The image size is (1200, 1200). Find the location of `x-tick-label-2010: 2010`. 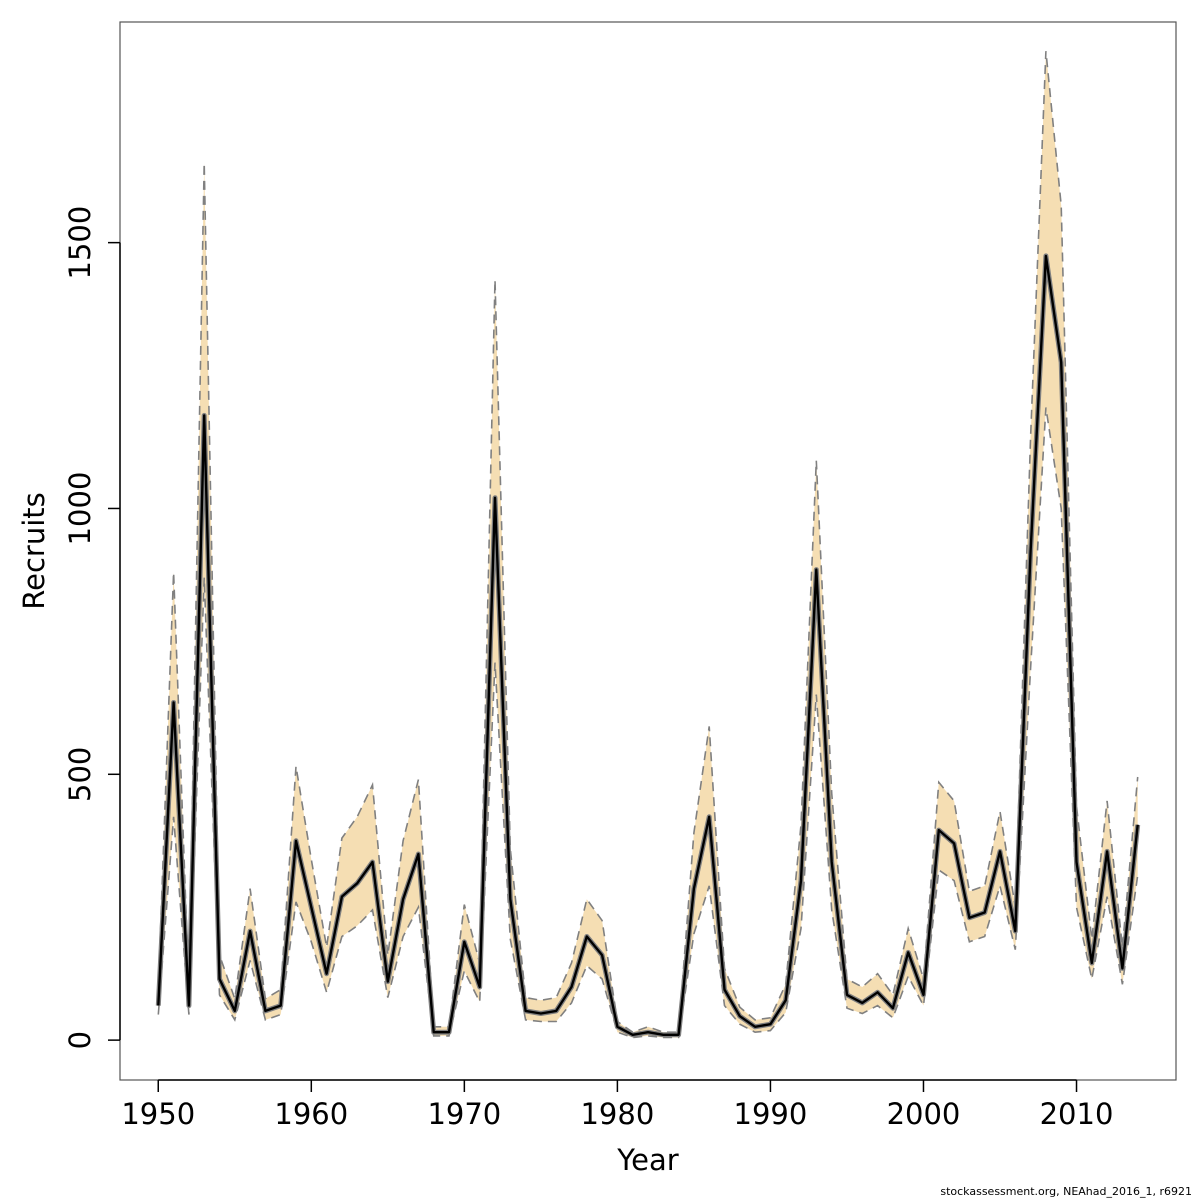

x-tick-label-2010: 2010 is located at coordinates (1077, 1114).